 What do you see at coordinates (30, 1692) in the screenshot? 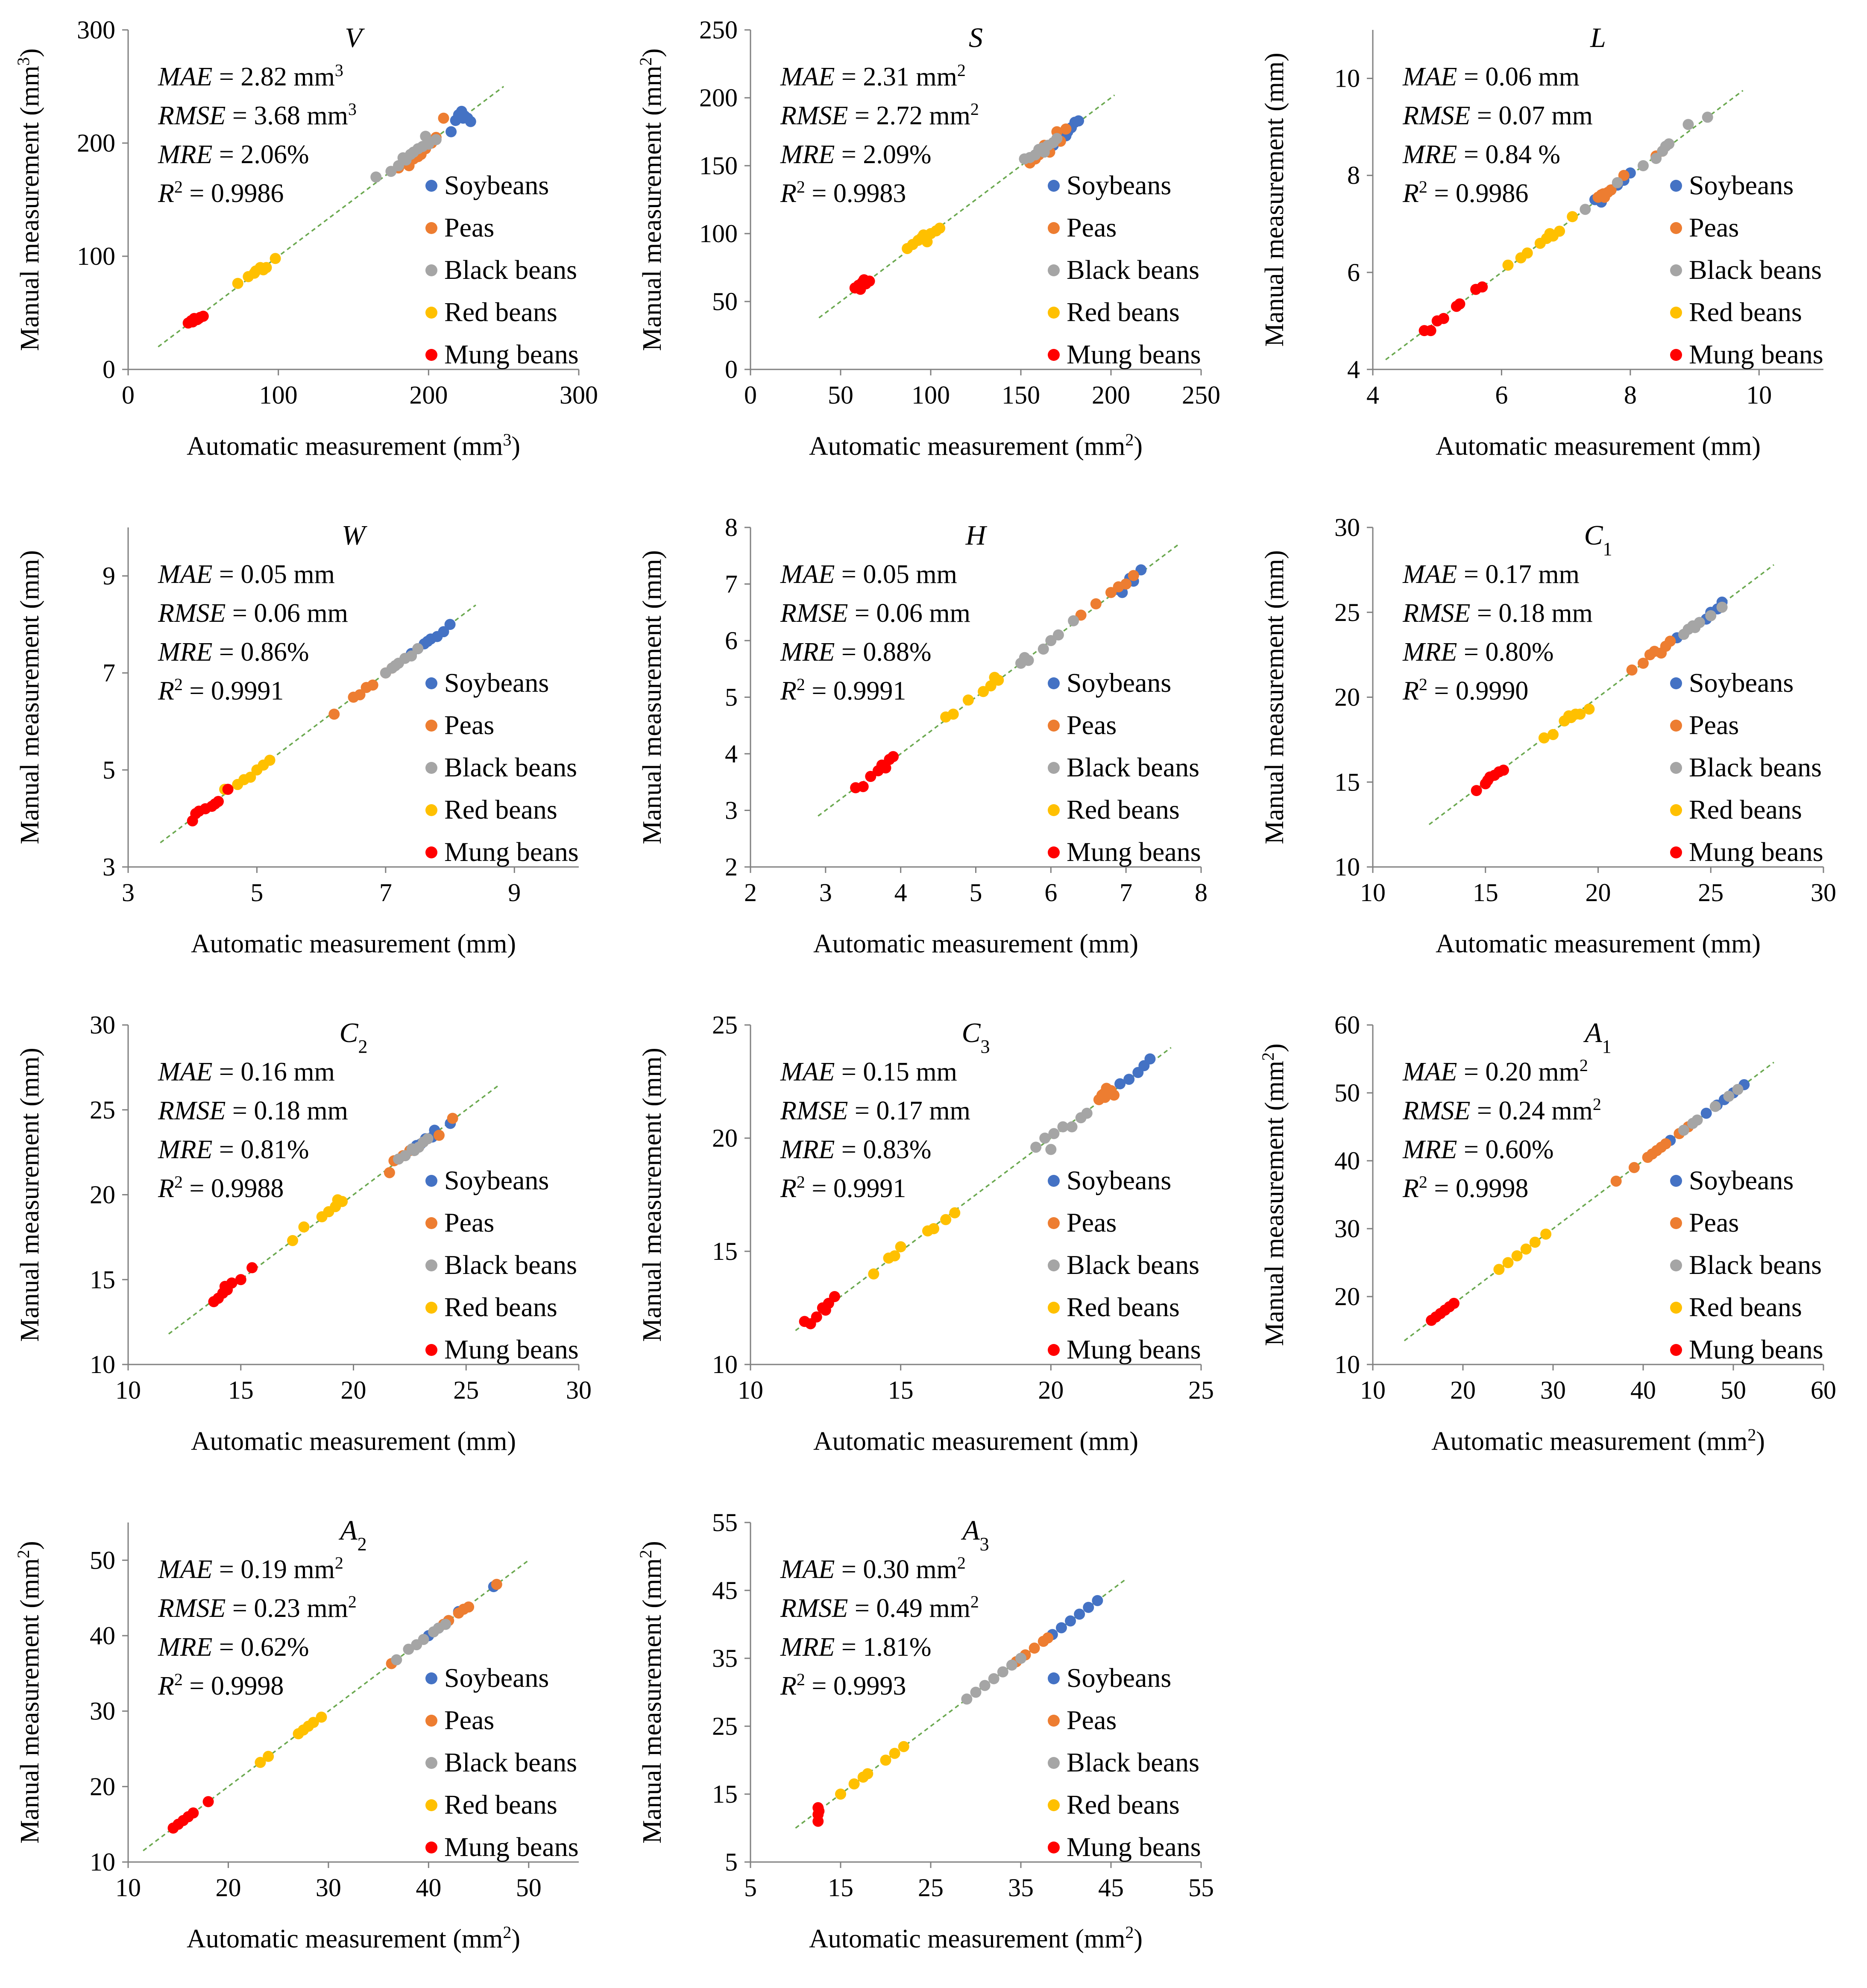
I see `y-axis-label: Manual measurement (mm2)` at bounding box center [30, 1692].